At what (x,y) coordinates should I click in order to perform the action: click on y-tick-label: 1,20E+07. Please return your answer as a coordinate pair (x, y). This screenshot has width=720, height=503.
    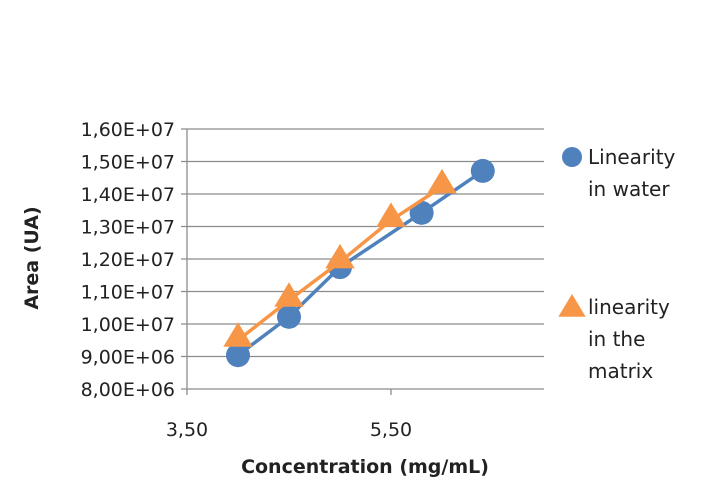
    Looking at the image, I should click on (128, 260).